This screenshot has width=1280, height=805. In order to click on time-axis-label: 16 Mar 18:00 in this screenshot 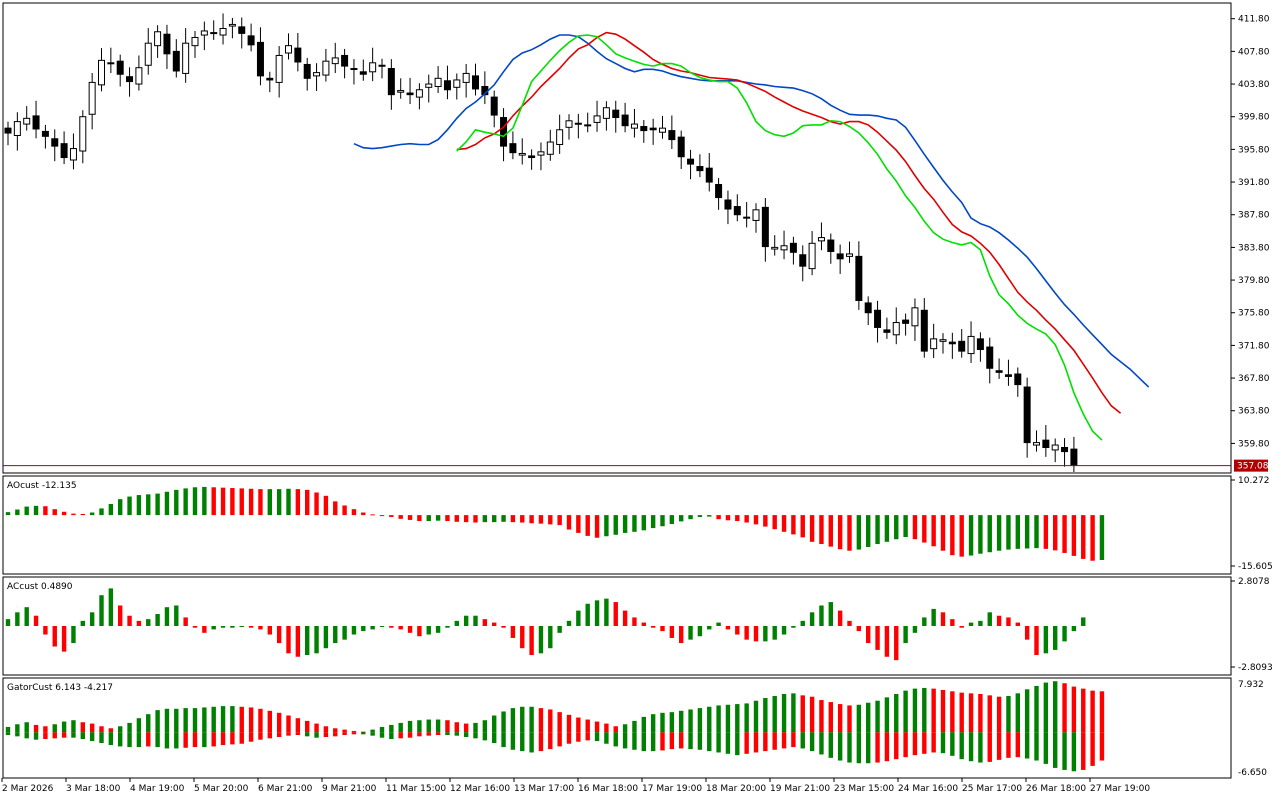, I will do `click(608, 789)`.